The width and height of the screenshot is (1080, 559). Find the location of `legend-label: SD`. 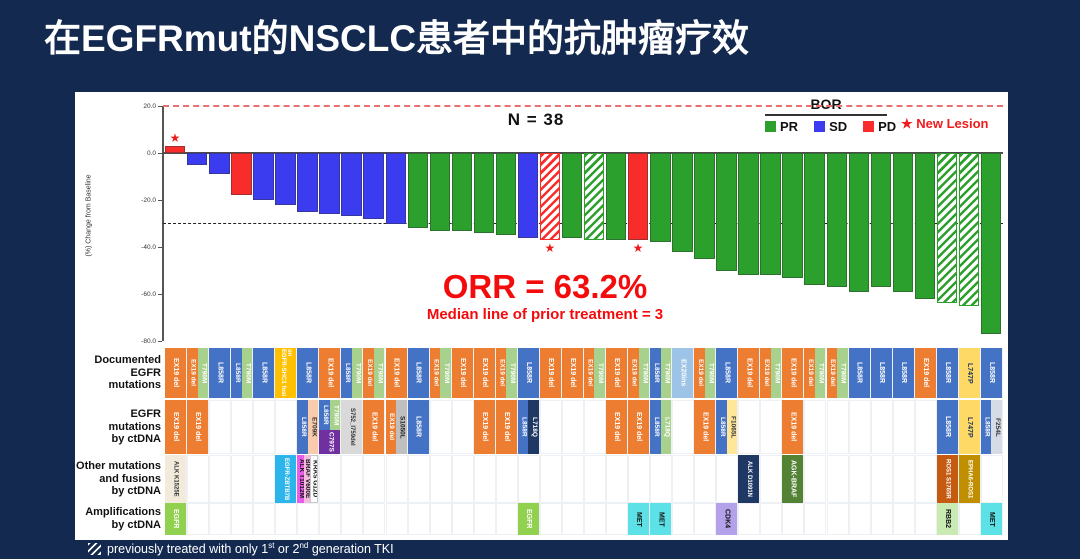

legend-label: SD is located at coordinates (838, 126).